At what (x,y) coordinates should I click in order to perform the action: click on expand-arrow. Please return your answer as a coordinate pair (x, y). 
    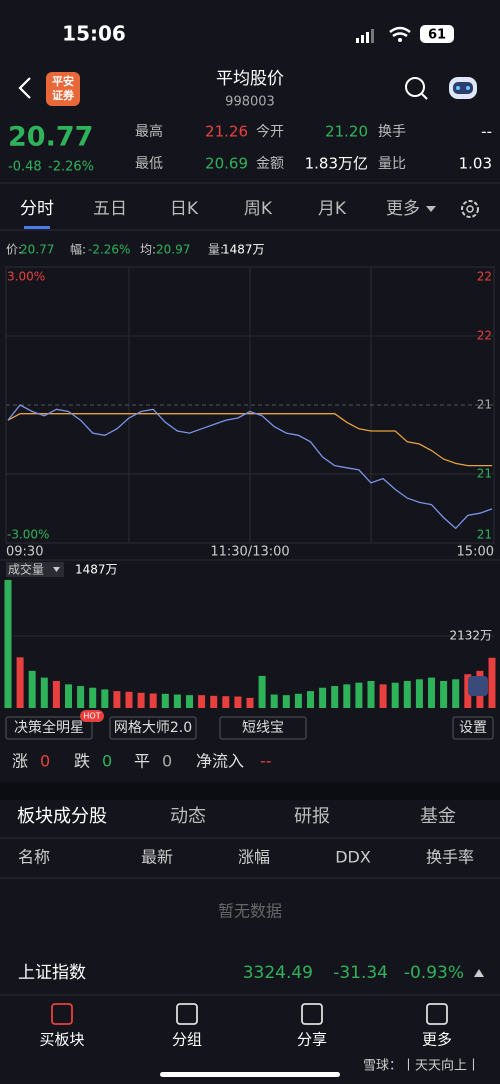
    Looking at the image, I should click on (479, 973).